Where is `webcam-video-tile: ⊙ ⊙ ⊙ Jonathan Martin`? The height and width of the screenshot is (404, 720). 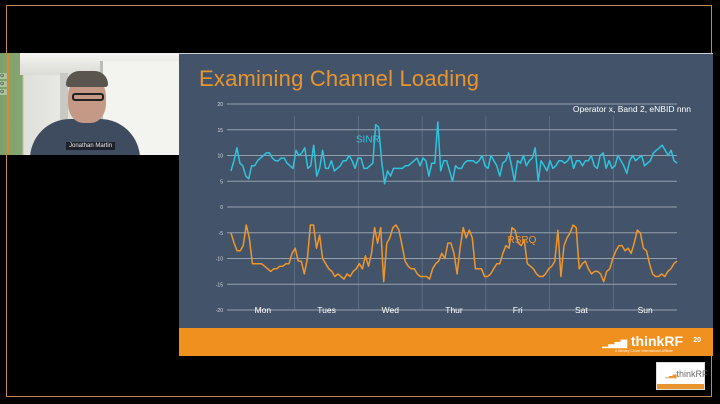
webcam-video-tile: ⊙ ⊙ ⊙ Jonathan Martin is located at coordinates (89, 104).